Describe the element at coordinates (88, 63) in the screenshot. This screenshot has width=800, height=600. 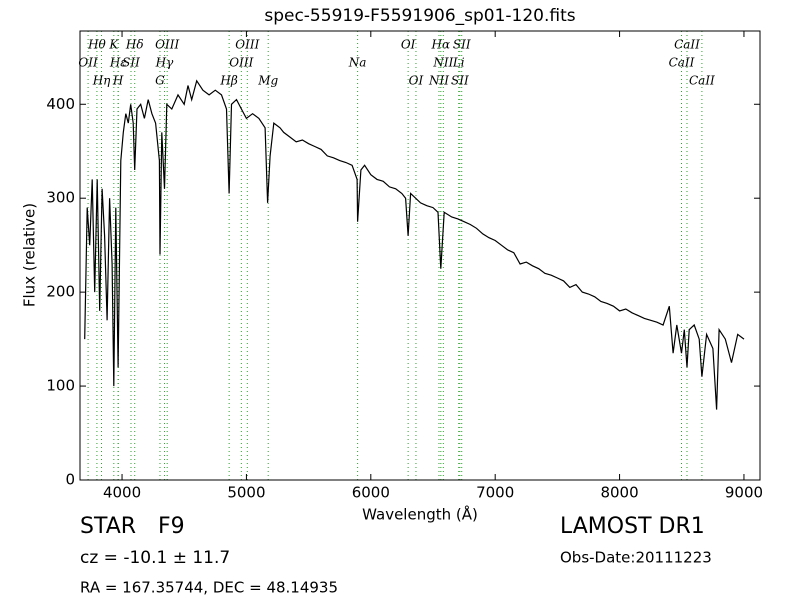
I see `spectral-line-label: OII` at that location.